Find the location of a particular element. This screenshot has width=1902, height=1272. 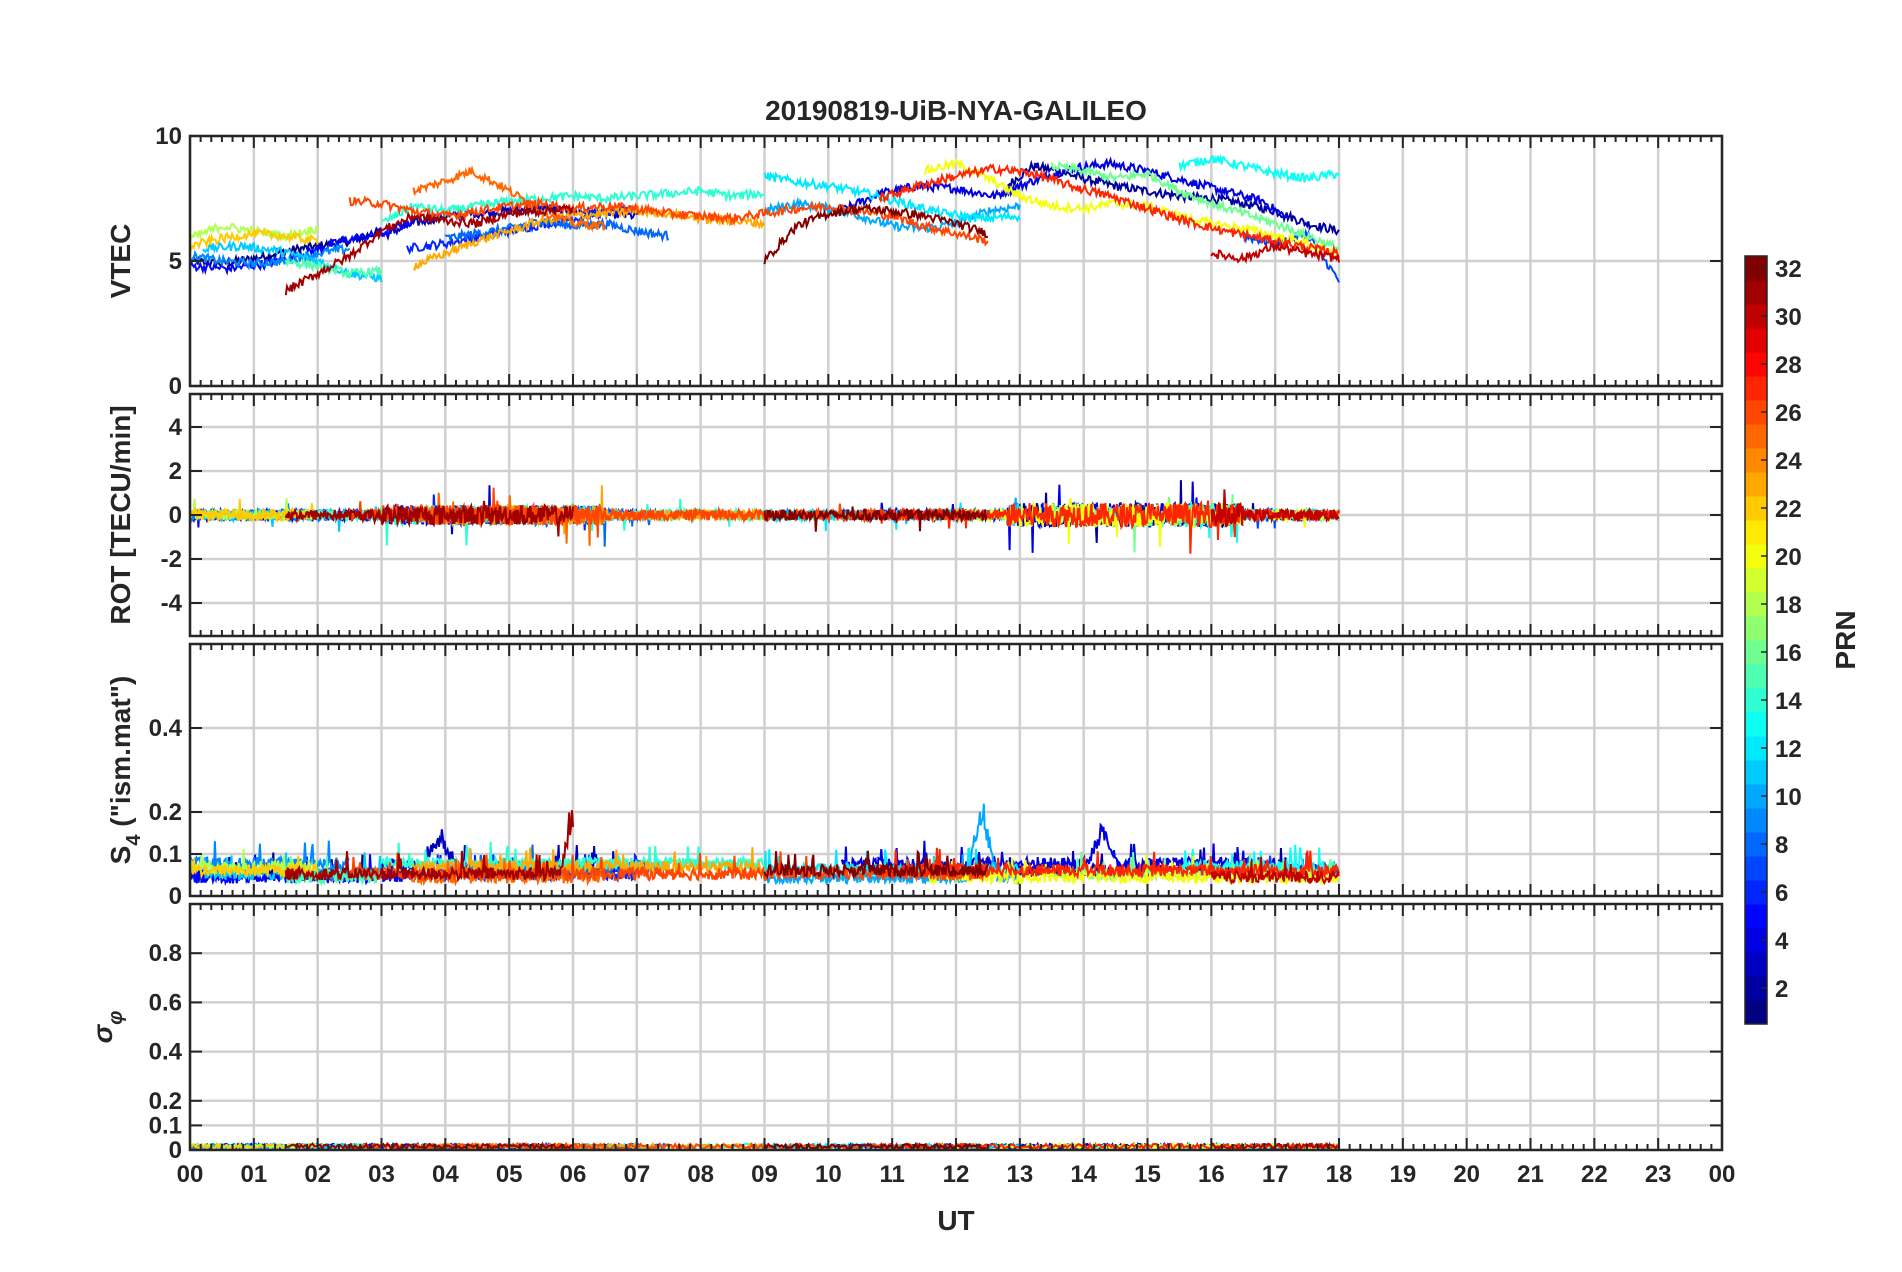

x-tick-label: 16 is located at coordinates (1211, 1174).